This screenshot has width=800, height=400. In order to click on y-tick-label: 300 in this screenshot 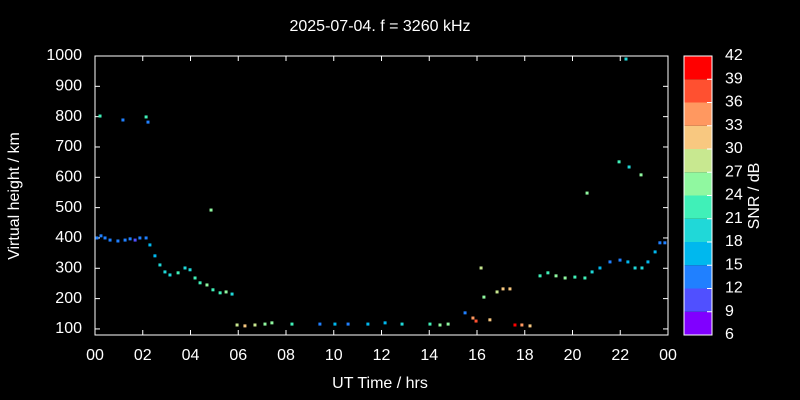, I will do `click(68, 268)`.